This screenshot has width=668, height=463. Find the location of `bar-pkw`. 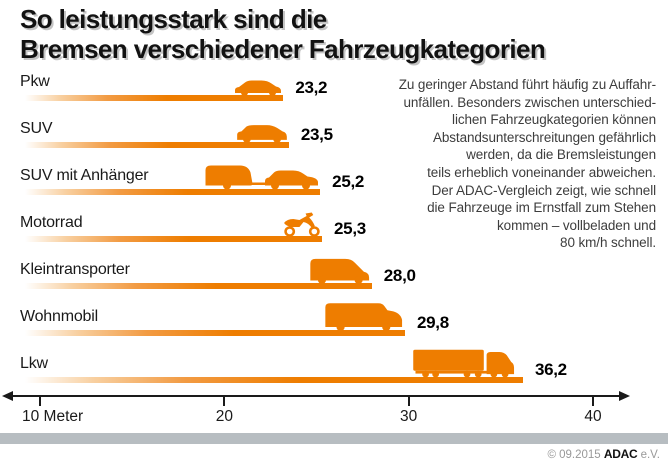

bar-pkw is located at coordinates (154, 98).